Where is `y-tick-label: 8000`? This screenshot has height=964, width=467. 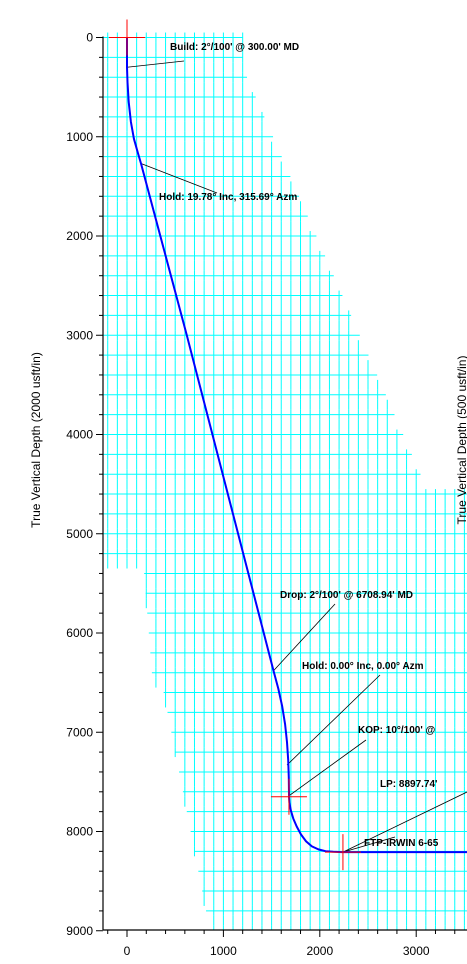 y-tick-label: 8000 is located at coordinates (79, 832).